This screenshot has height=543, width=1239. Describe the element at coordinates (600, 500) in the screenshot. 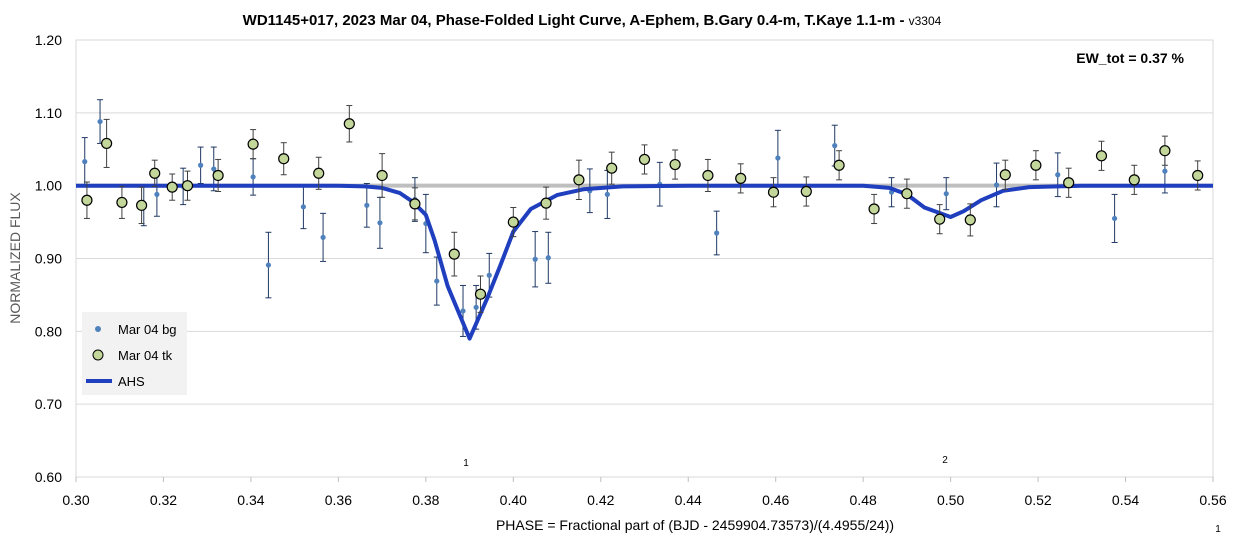

I see `x-tick-label: 0.42` at that location.